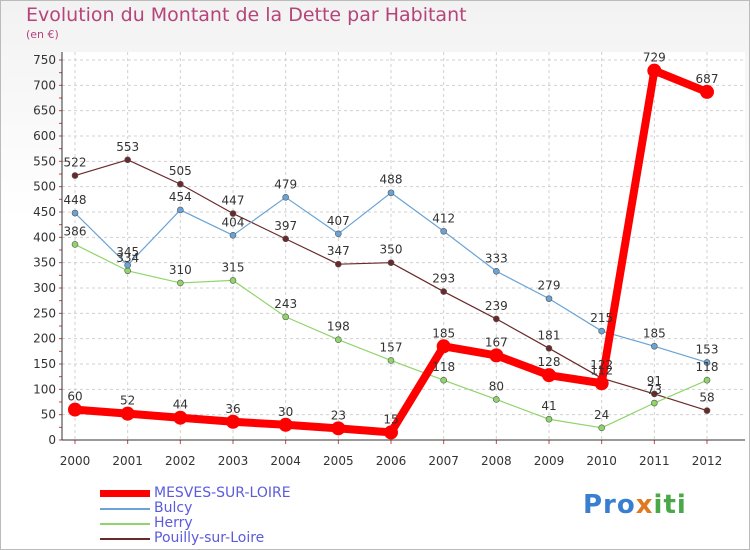 The width and height of the screenshot is (750, 550). Describe the element at coordinates (601, 318) in the screenshot. I see `data-label: 215` at that location.